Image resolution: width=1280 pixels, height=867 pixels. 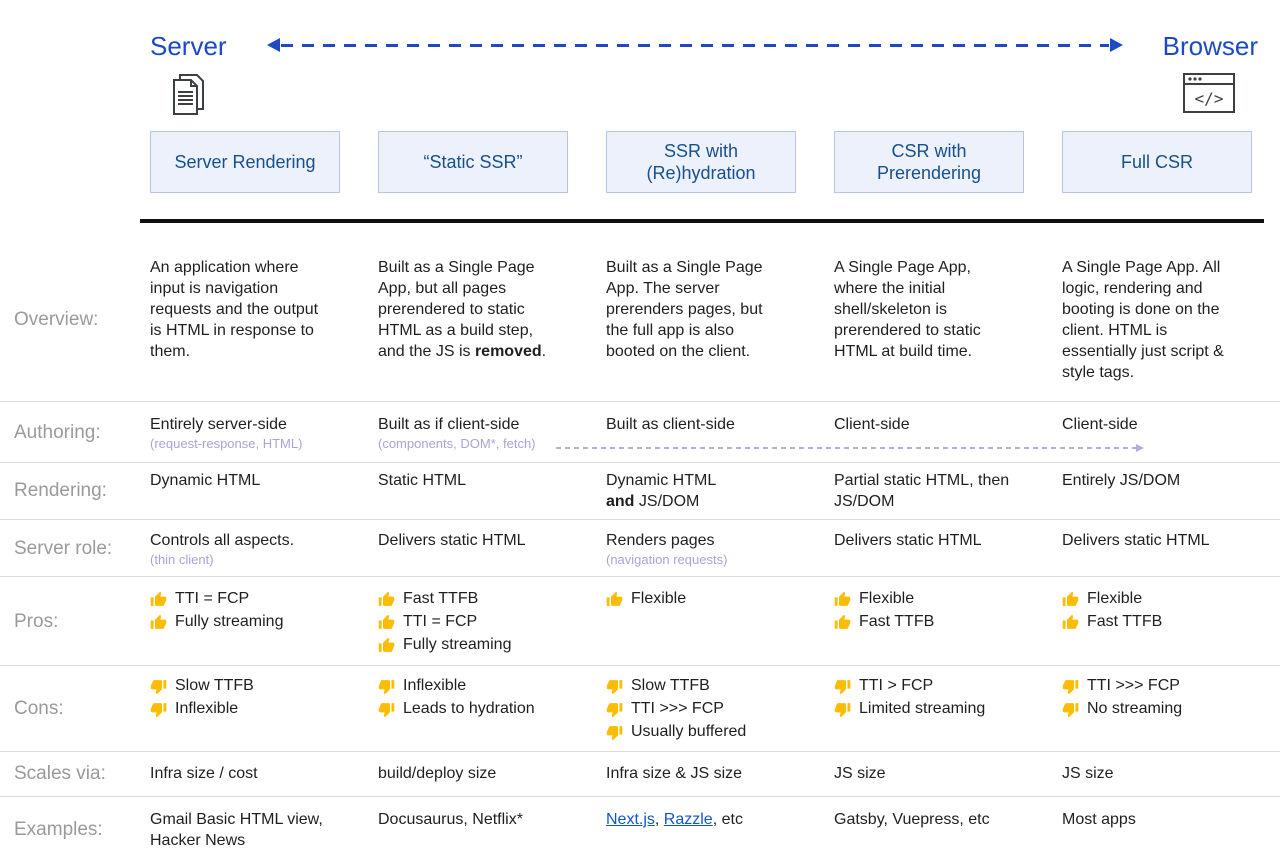 What do you see at coordinates (240, 599) in the screenshot?
I see `pro-item: TTI = FCP` at bounding box center [240, 599].